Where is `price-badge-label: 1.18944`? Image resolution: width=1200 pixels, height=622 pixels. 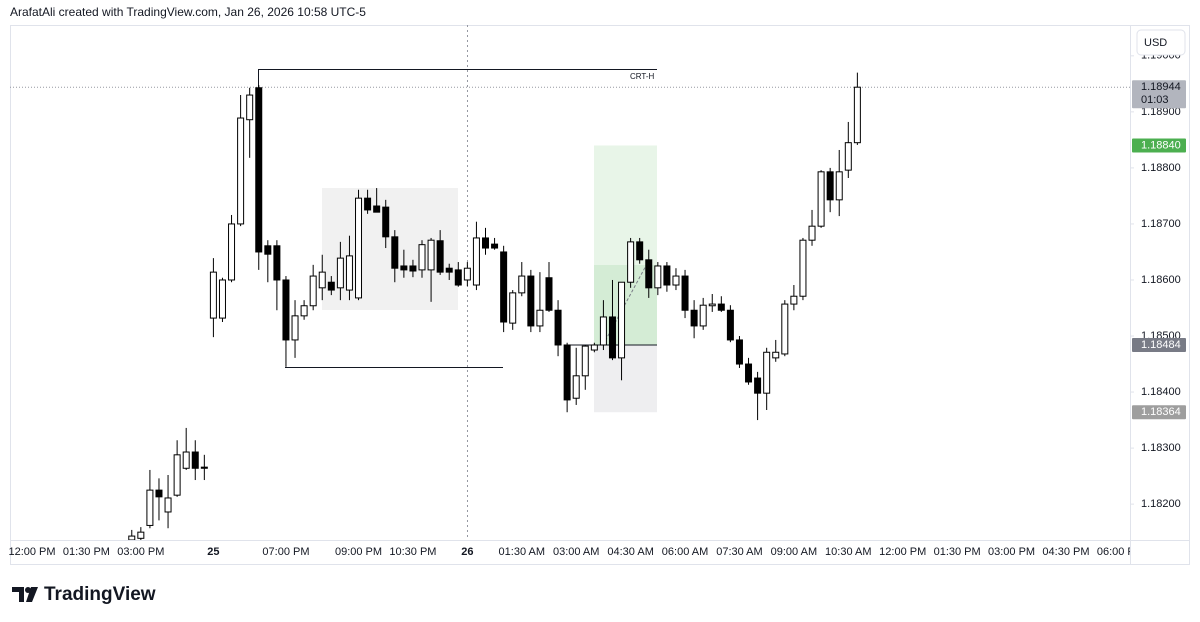
price-badge-label: 1.18944 is located at coordinates (1161, 87).